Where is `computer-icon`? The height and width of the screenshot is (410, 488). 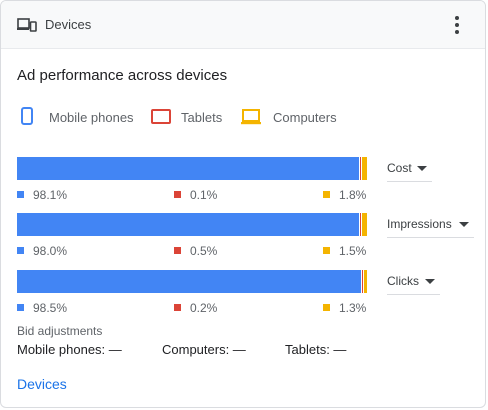
computer-icon is located at coordinates (251, 117).